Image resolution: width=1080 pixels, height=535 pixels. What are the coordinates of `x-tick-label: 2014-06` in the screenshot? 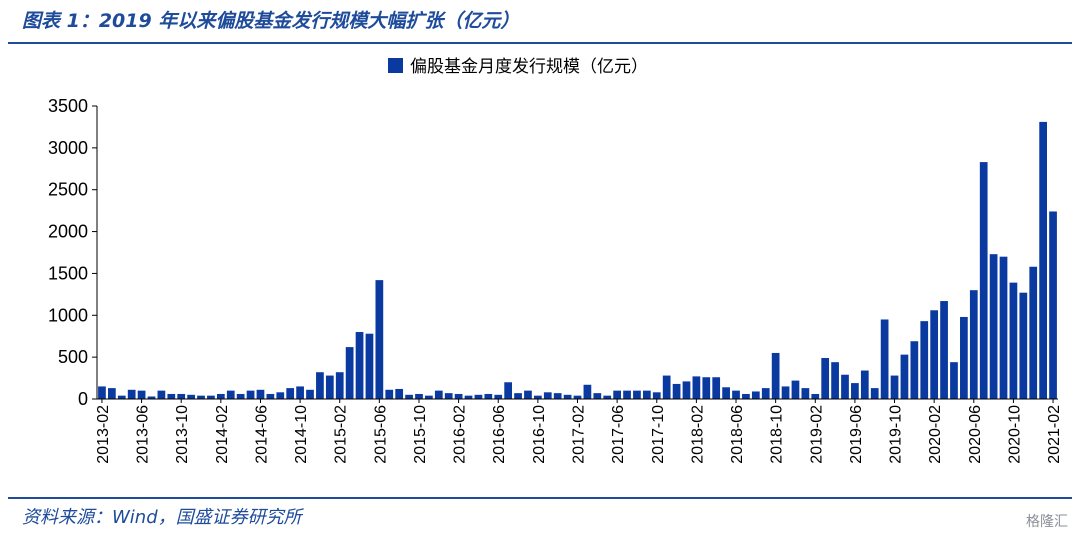 It's located at (261, 434).